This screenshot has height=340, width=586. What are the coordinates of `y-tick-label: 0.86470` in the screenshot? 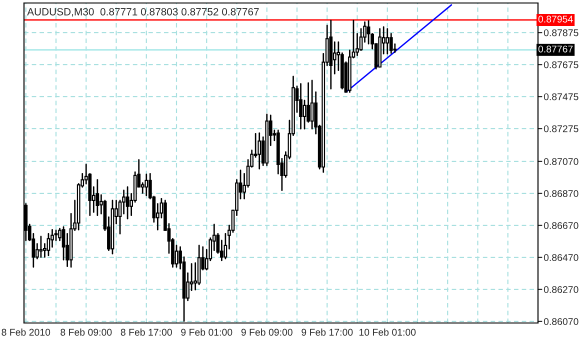 It's located at (561, 258).